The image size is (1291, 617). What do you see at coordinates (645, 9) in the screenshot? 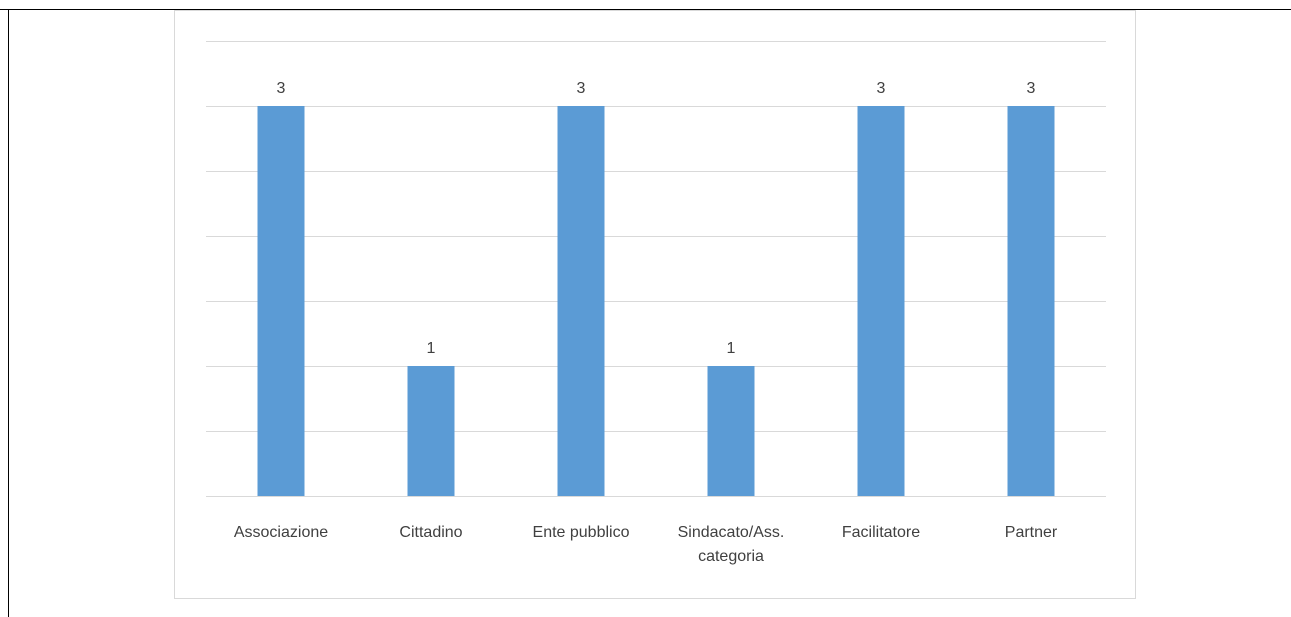
I see `page-top-rule` at bounding box center [645, 9].